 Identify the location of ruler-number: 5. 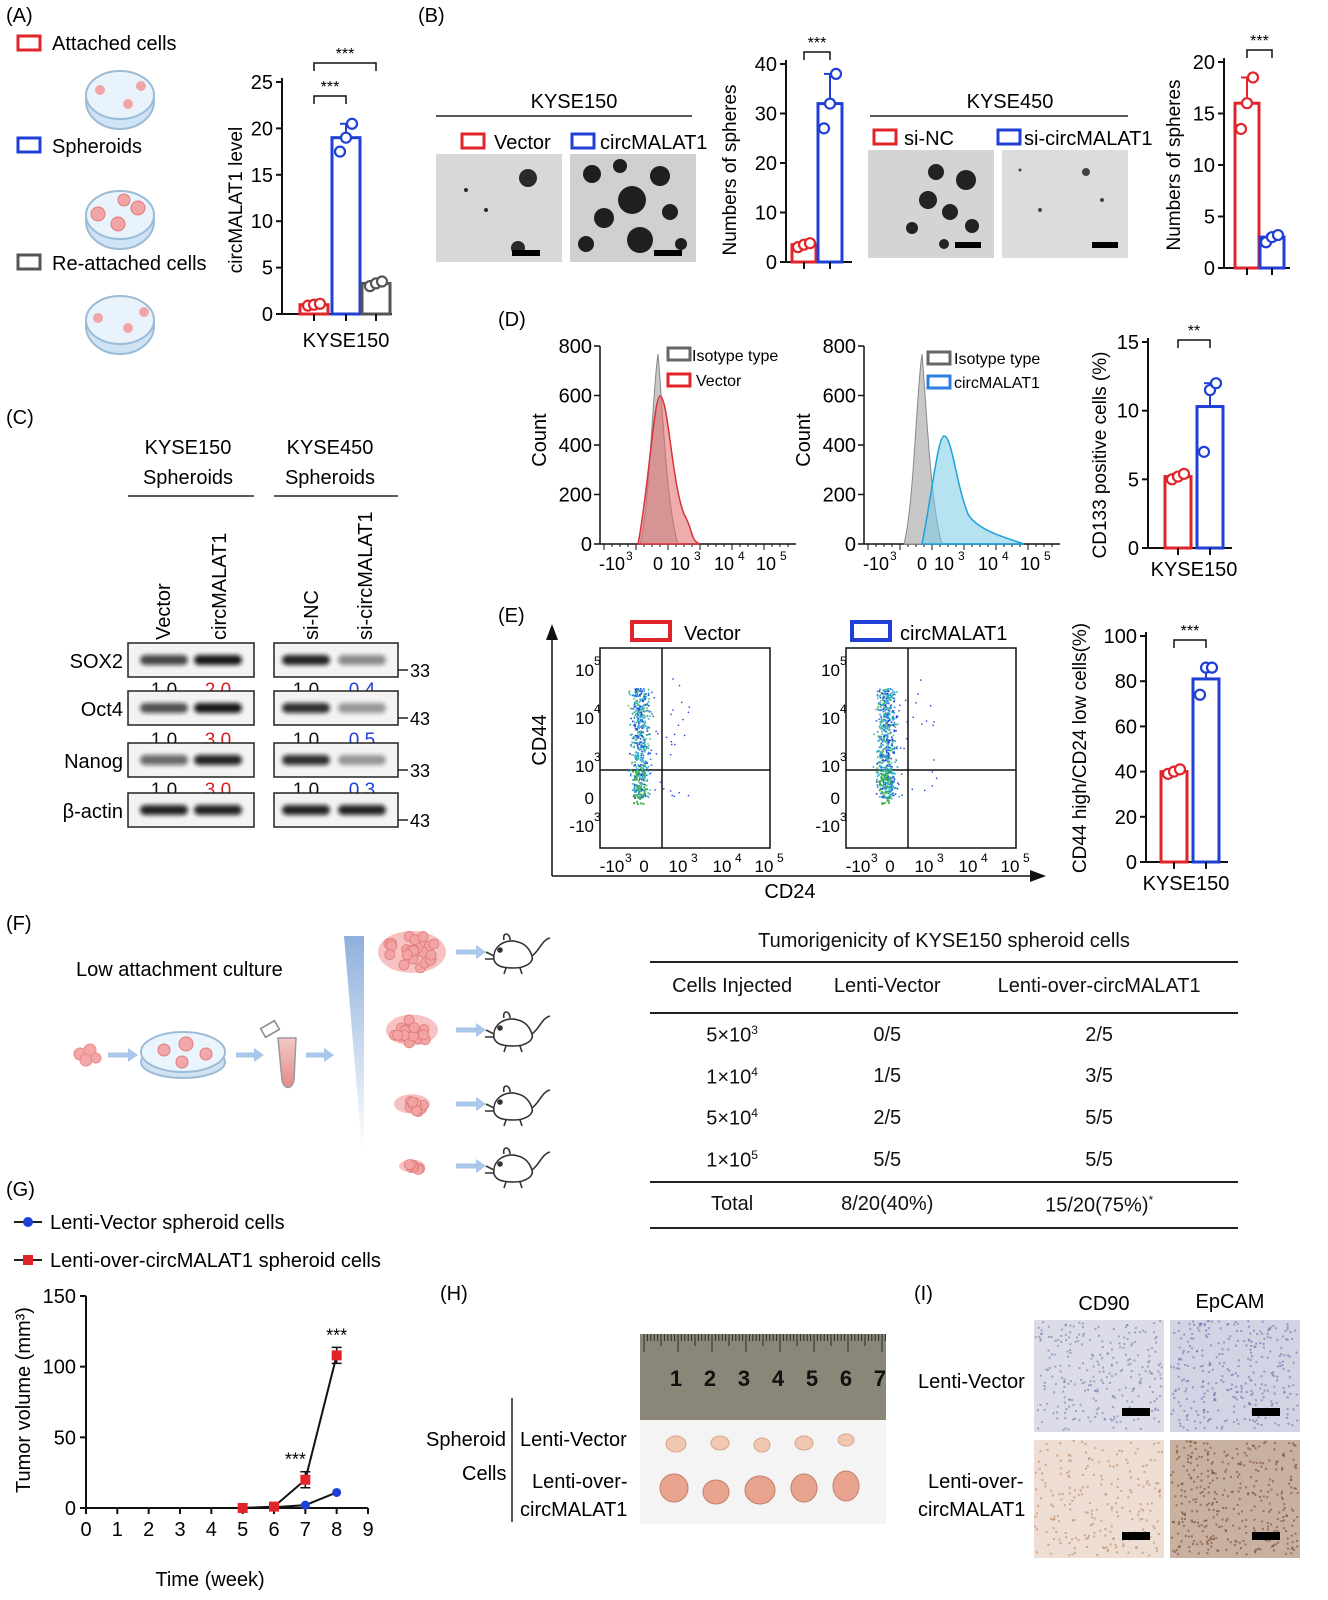
(812, 1378).